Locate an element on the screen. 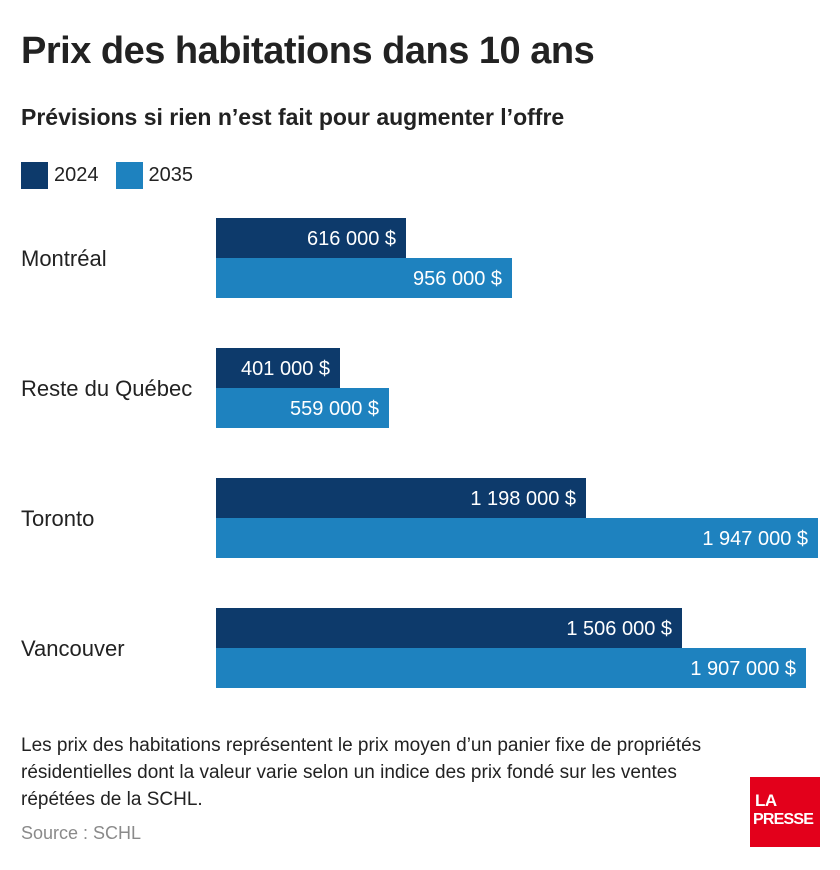  value-label-toronto-2024: 1 198 000 $ is located at coordinates (523, 499).